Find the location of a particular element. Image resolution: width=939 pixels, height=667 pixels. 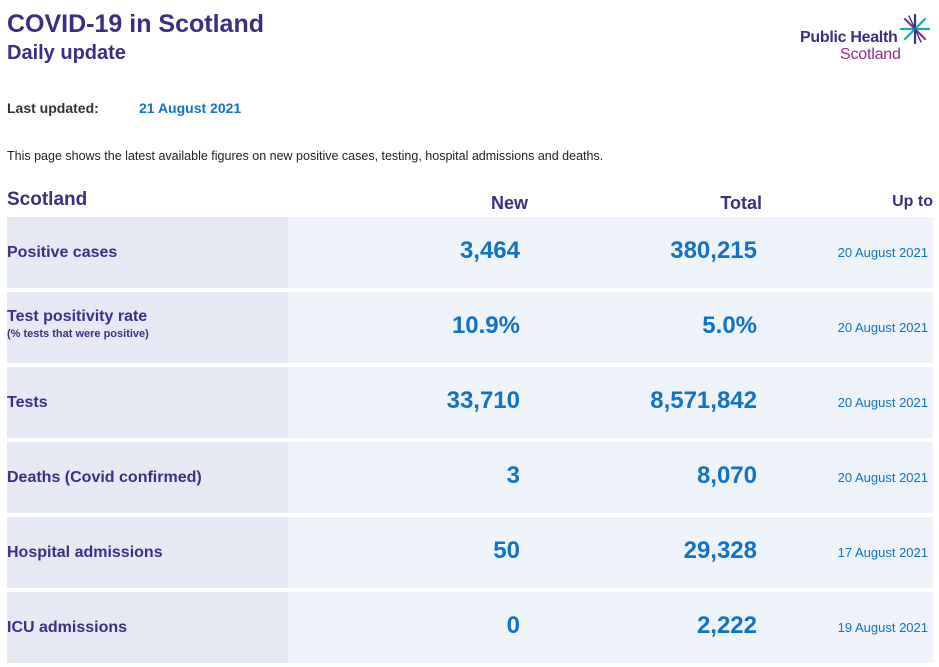

column-header-new: New is located at coordinates (509, 203).